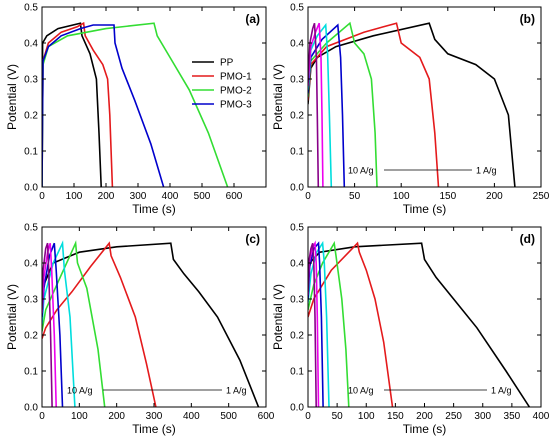 Image resolution: width=550 pixels, height=442 pixels. What do you see at coordinates (227, 63) in the screenshot?
I see `legend-label: PP` at bounding box center [227, 63].